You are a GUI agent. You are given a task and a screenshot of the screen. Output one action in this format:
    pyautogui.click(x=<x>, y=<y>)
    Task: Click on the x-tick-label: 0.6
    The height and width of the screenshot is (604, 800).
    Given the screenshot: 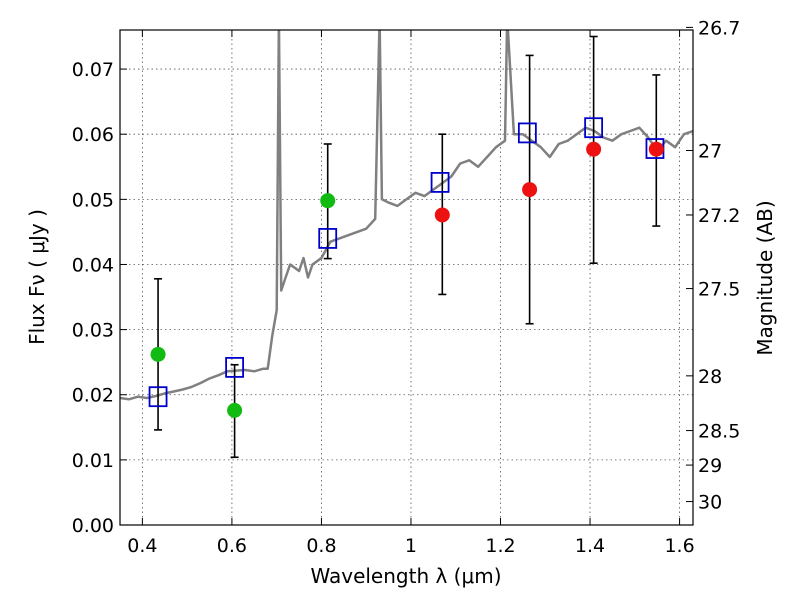 What is the action you would take?
    pyautogui.click(x=232, y=546)
    